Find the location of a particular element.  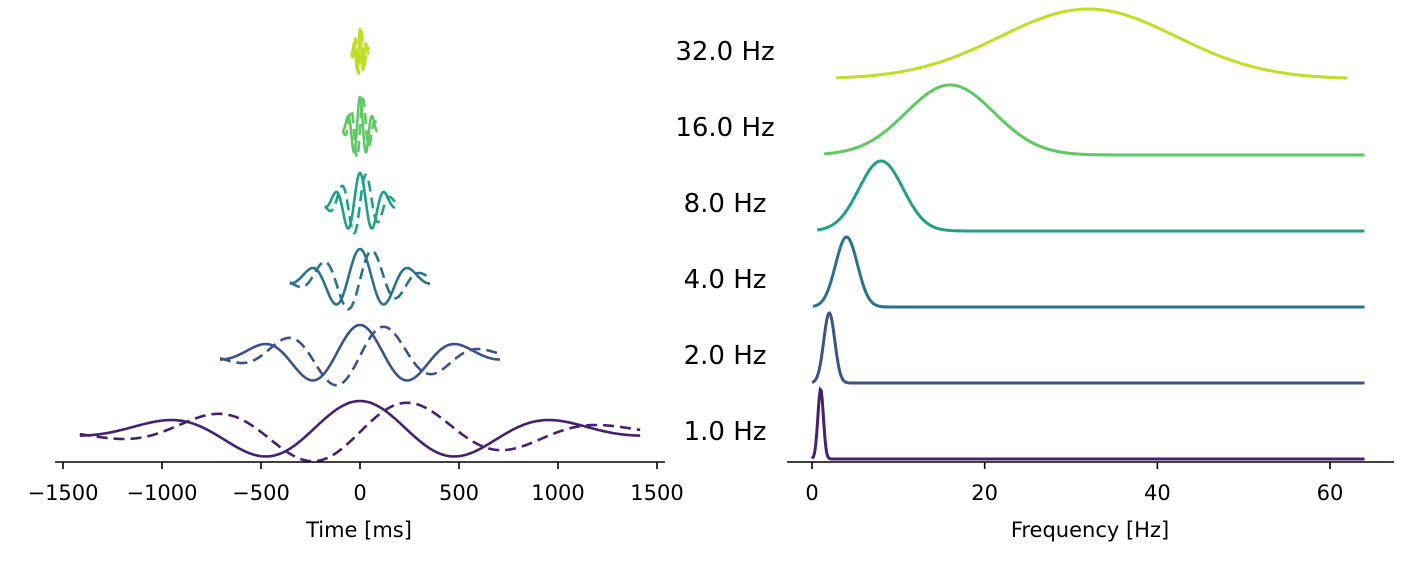

wavelet-8hz is located at coordinates (360, 203).